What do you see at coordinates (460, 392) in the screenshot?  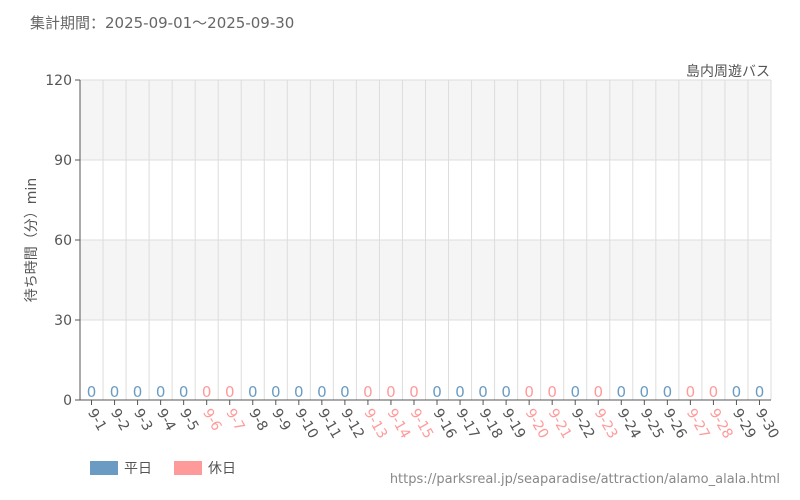 I see `data-label-9-17: 0` at bounding box center [460, 392].